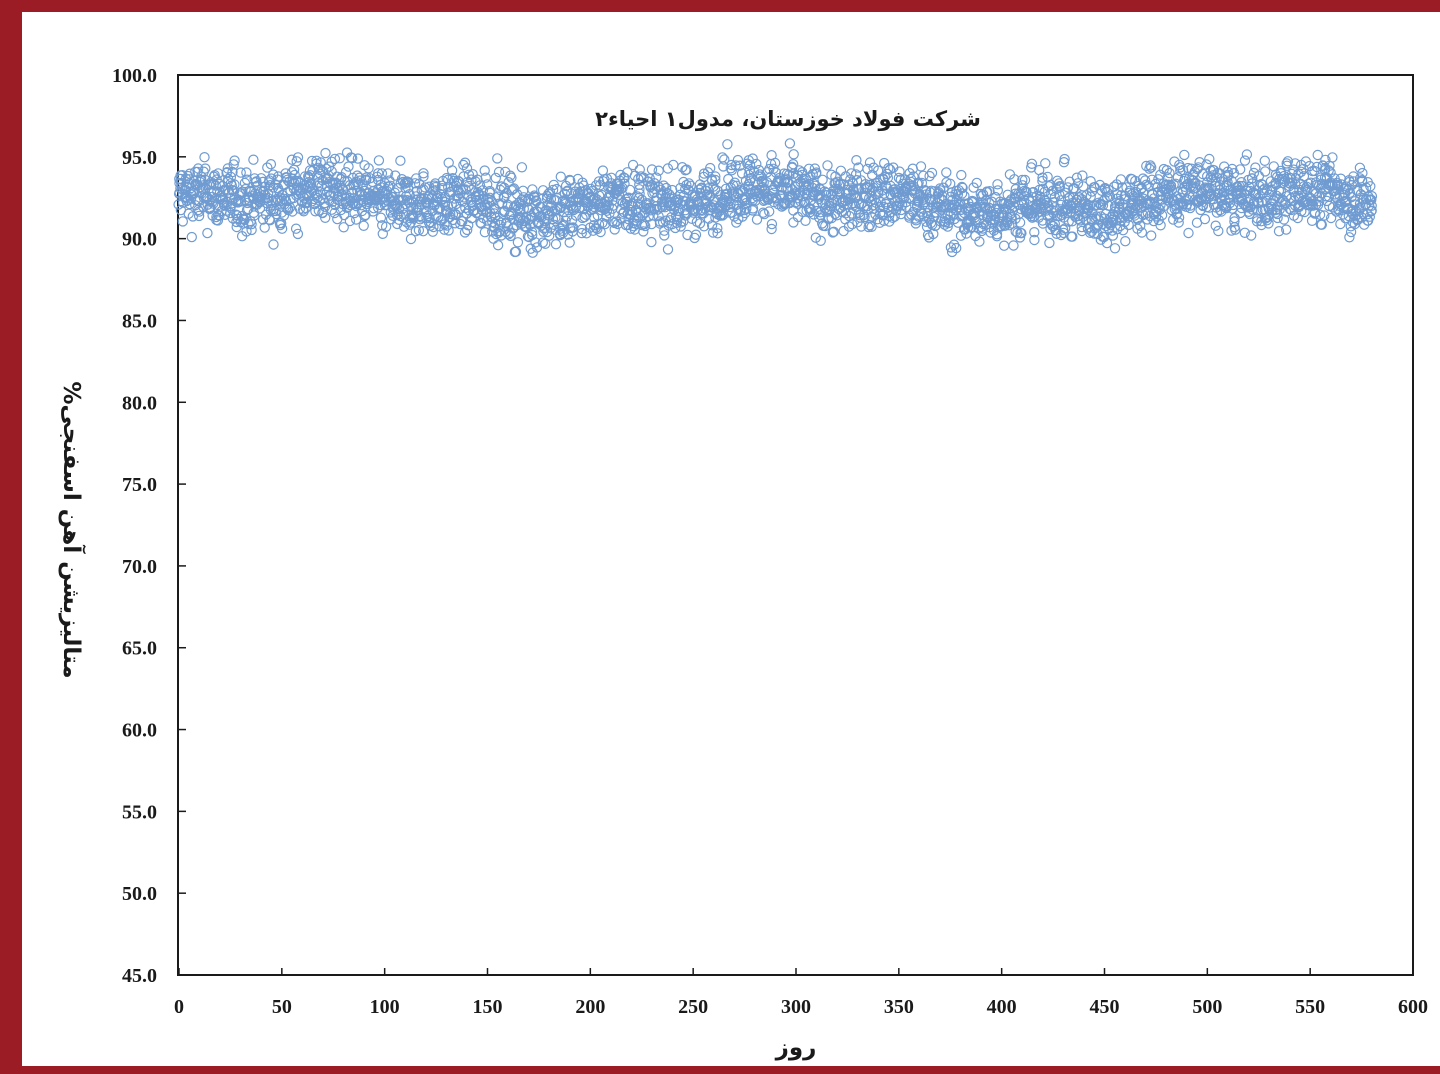 Image resolution: width=1440 pixels, height=1074 pixels. What do you see at coordinates (1105, 1007) in the screenshot?
I see `x-tick-label: 450` at bounding box center [1105, 1007].